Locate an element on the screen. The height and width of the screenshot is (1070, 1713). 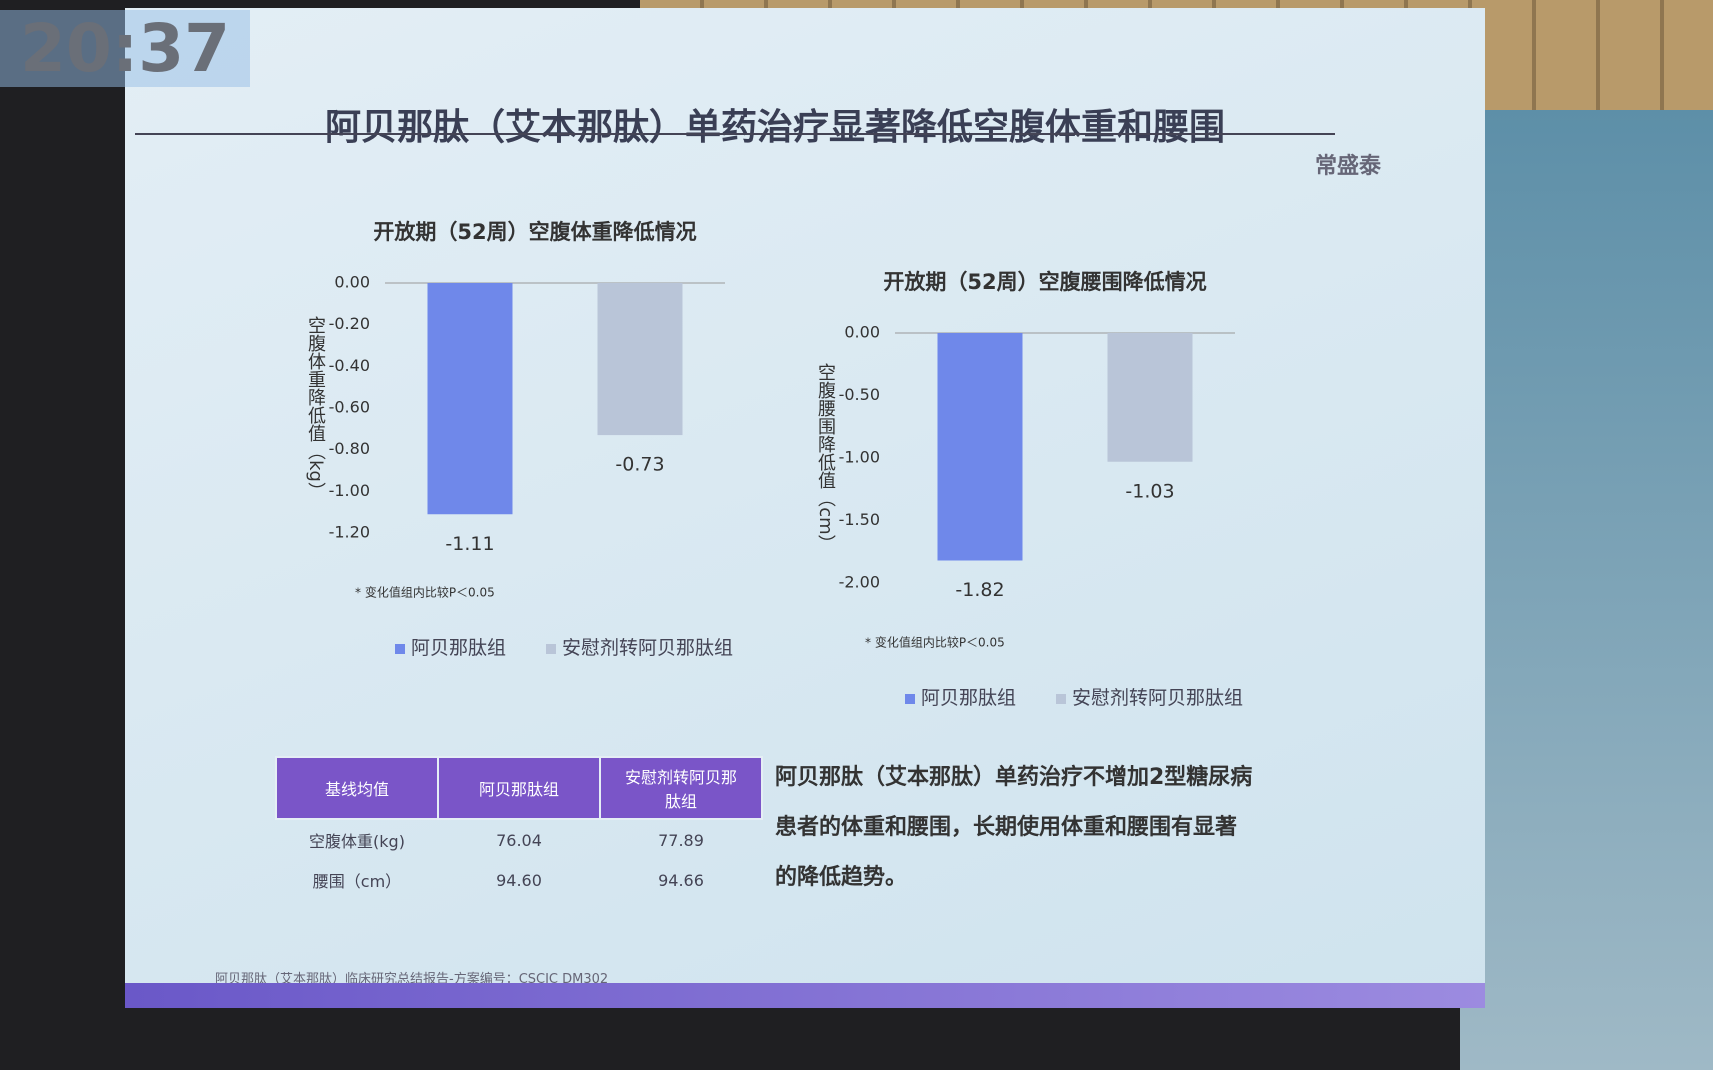
table-header: 阿贝那肽组 is located at coordinates (519, 788).